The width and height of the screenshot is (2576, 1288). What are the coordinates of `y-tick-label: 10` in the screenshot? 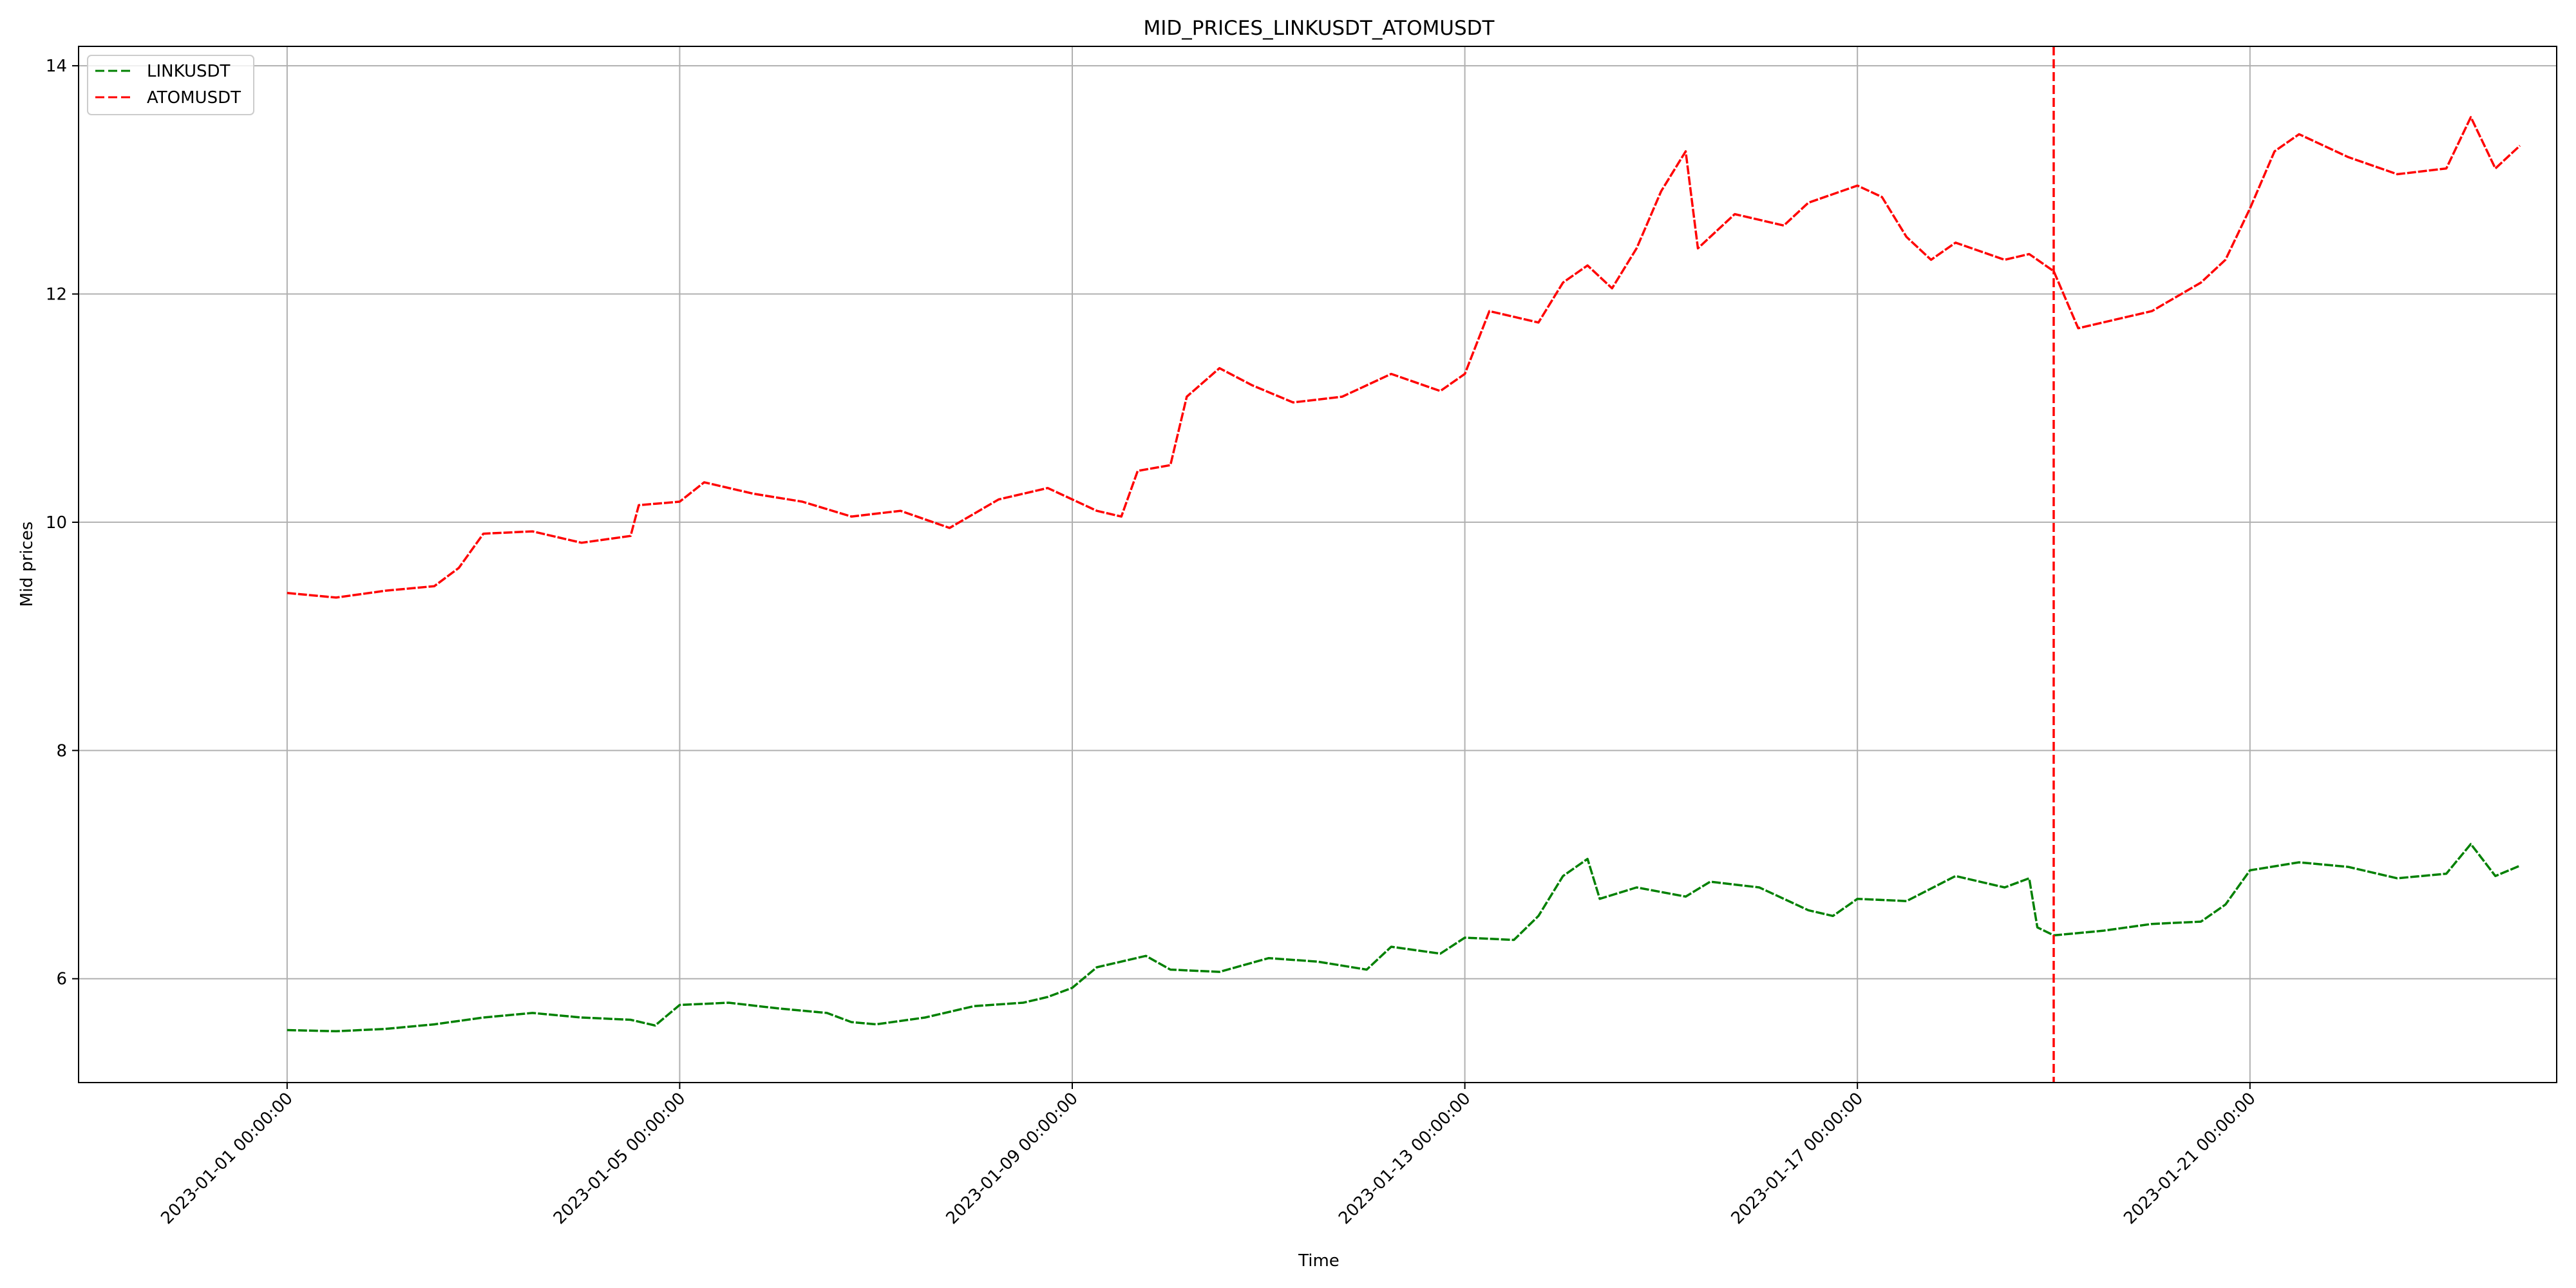 It's located at (56, 523).